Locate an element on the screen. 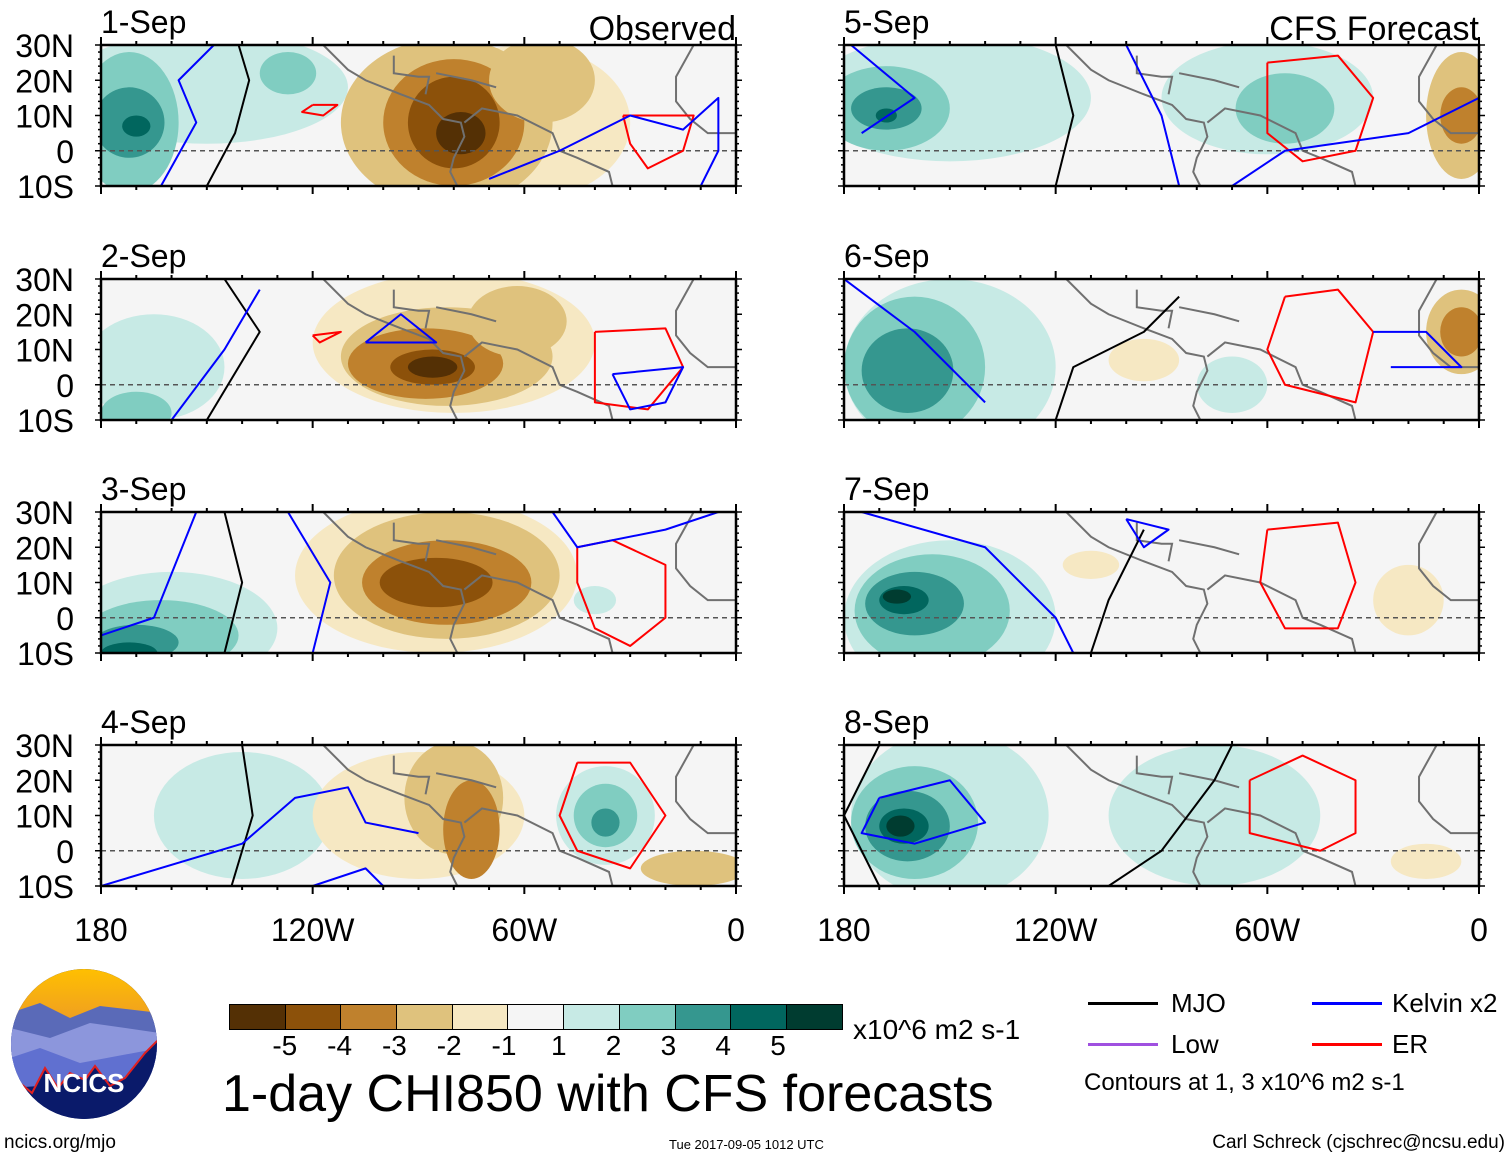 The height and width of the screenshot is (1159, 1510). colorbar-tick-label: -2 is located at coordinates (449, 1045).